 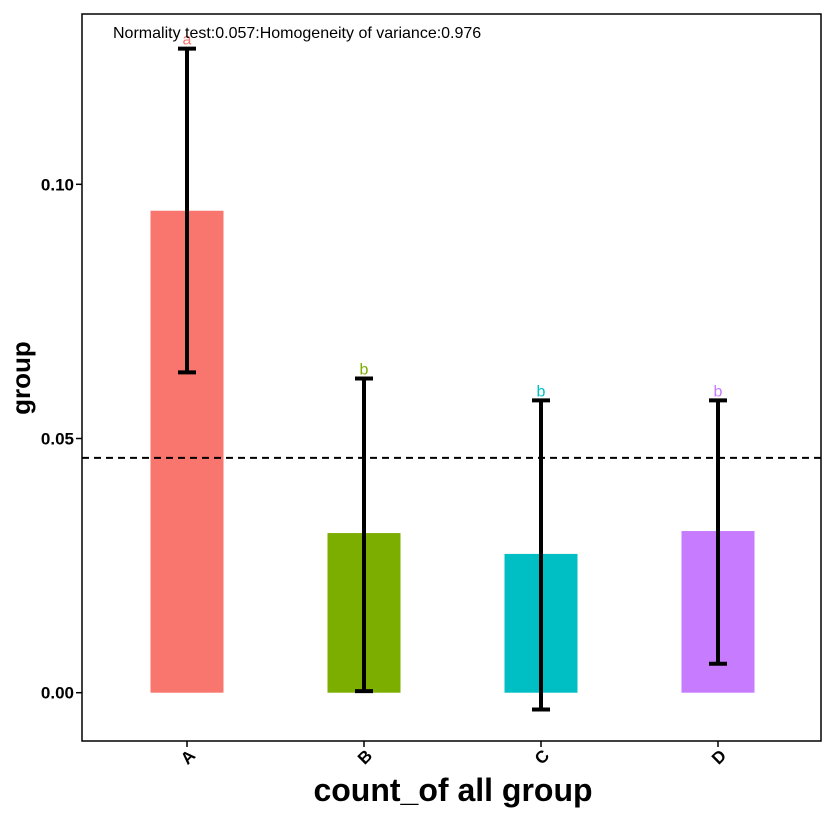 What do you see at coordinates (541, 391) in the screenshot?
I see `significance-letter-C: b` at bounding box center [541, 391].